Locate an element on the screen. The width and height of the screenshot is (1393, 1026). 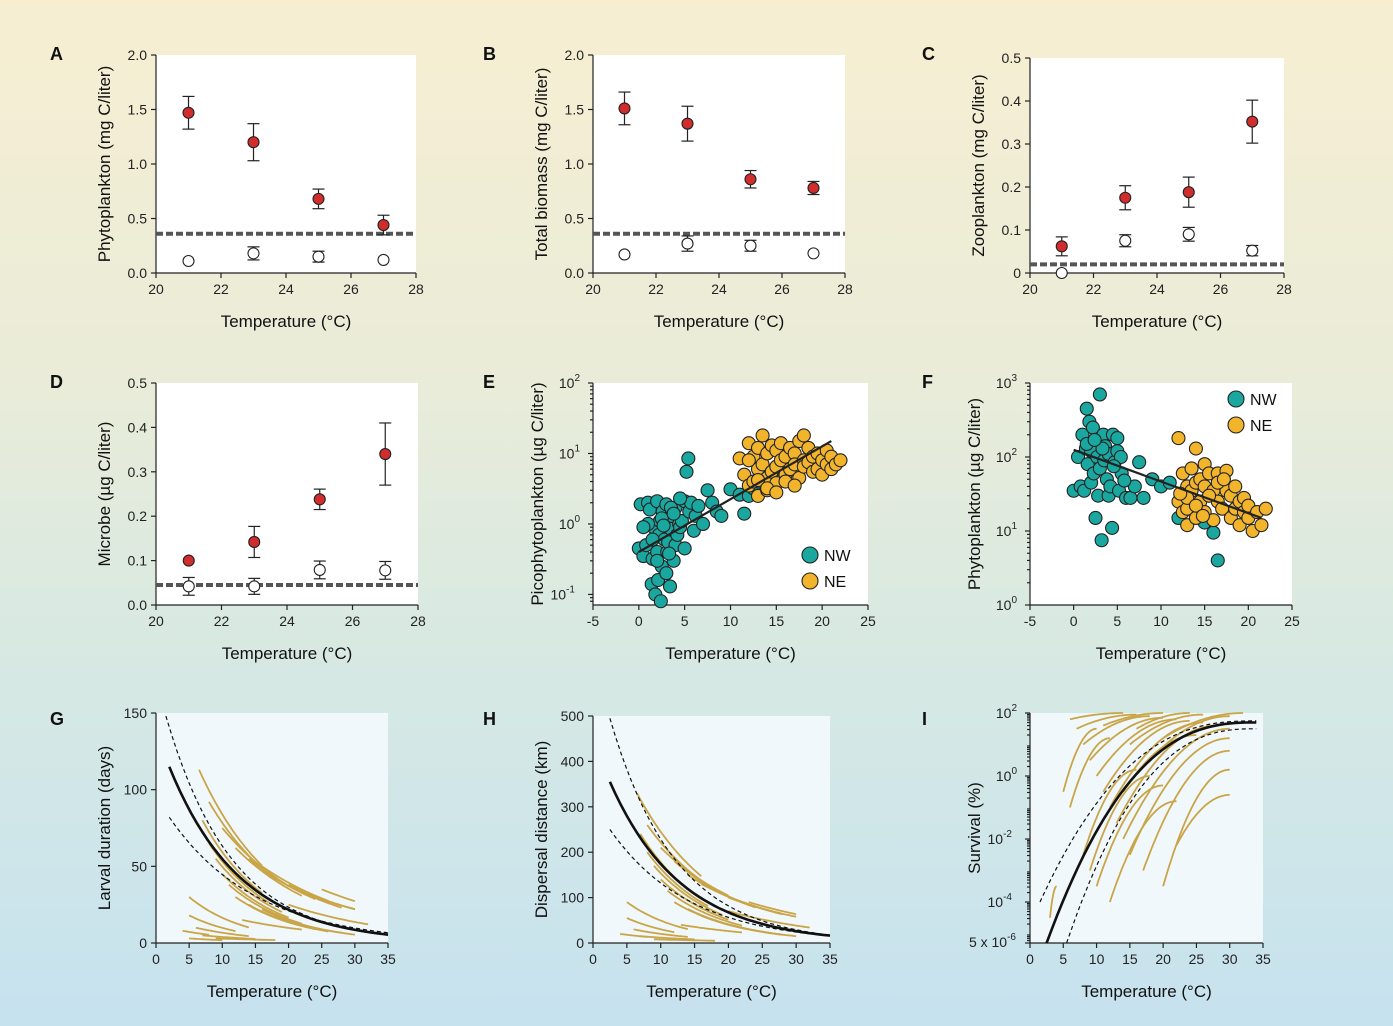
x-tick-label: -5 is located at coordinates (593, 621).